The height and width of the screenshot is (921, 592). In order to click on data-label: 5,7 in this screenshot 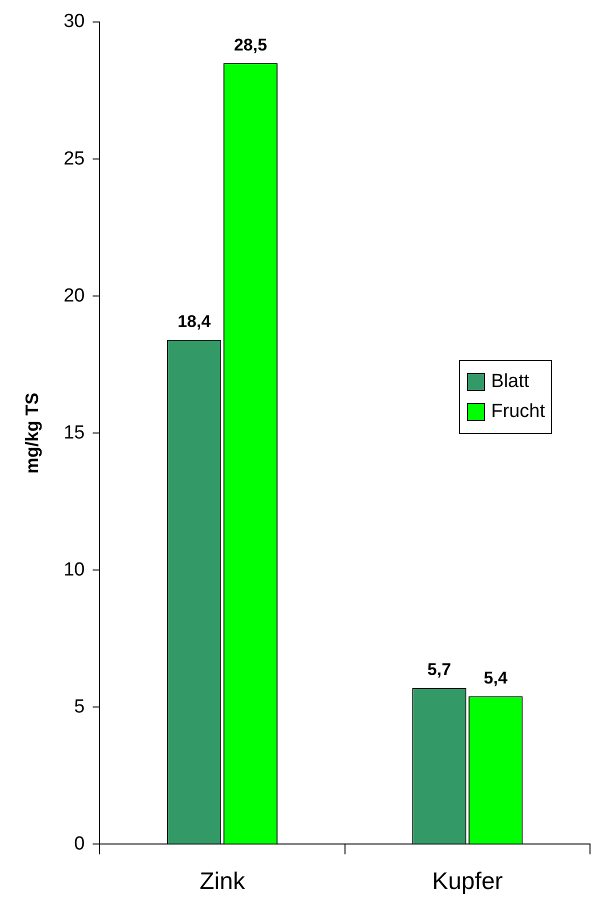, I will do `click(439, 670)`.